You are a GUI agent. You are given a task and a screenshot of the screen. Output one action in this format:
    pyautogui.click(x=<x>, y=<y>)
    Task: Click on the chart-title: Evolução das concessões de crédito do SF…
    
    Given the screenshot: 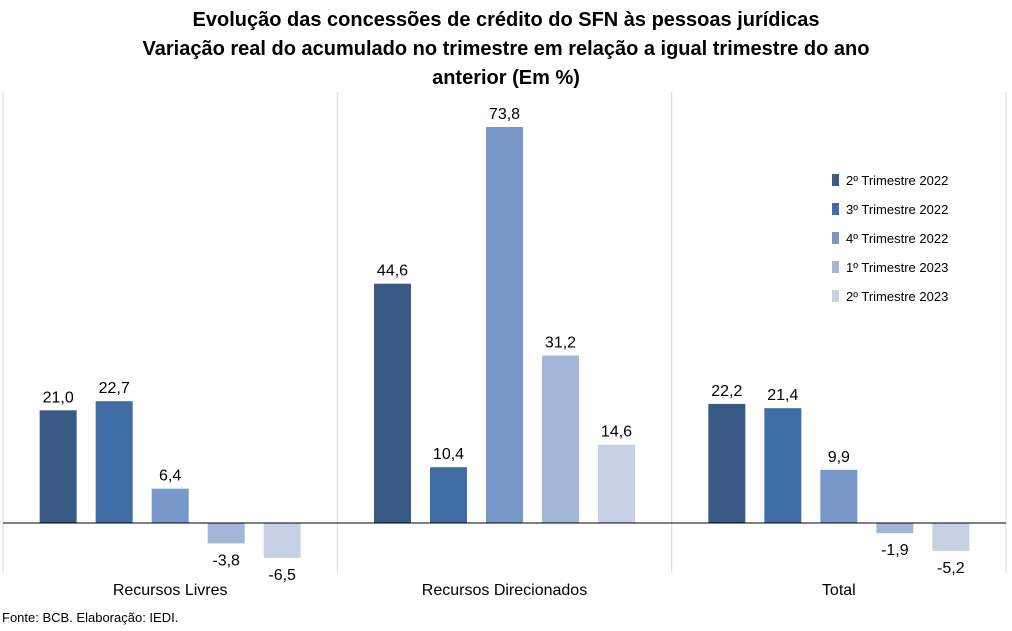 What is the action you would take?
    pyautogui.click(x=506, y=49)
    